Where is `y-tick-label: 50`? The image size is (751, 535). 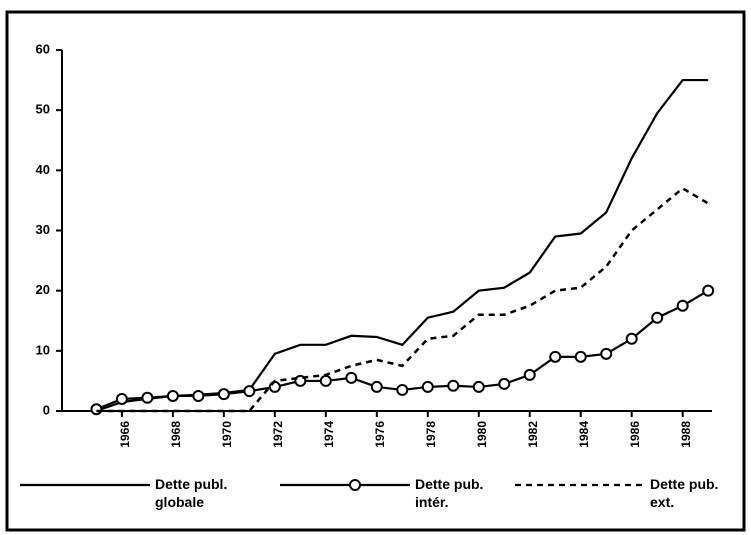
y-tick-label: 50 is located at coordinates (43, 109).